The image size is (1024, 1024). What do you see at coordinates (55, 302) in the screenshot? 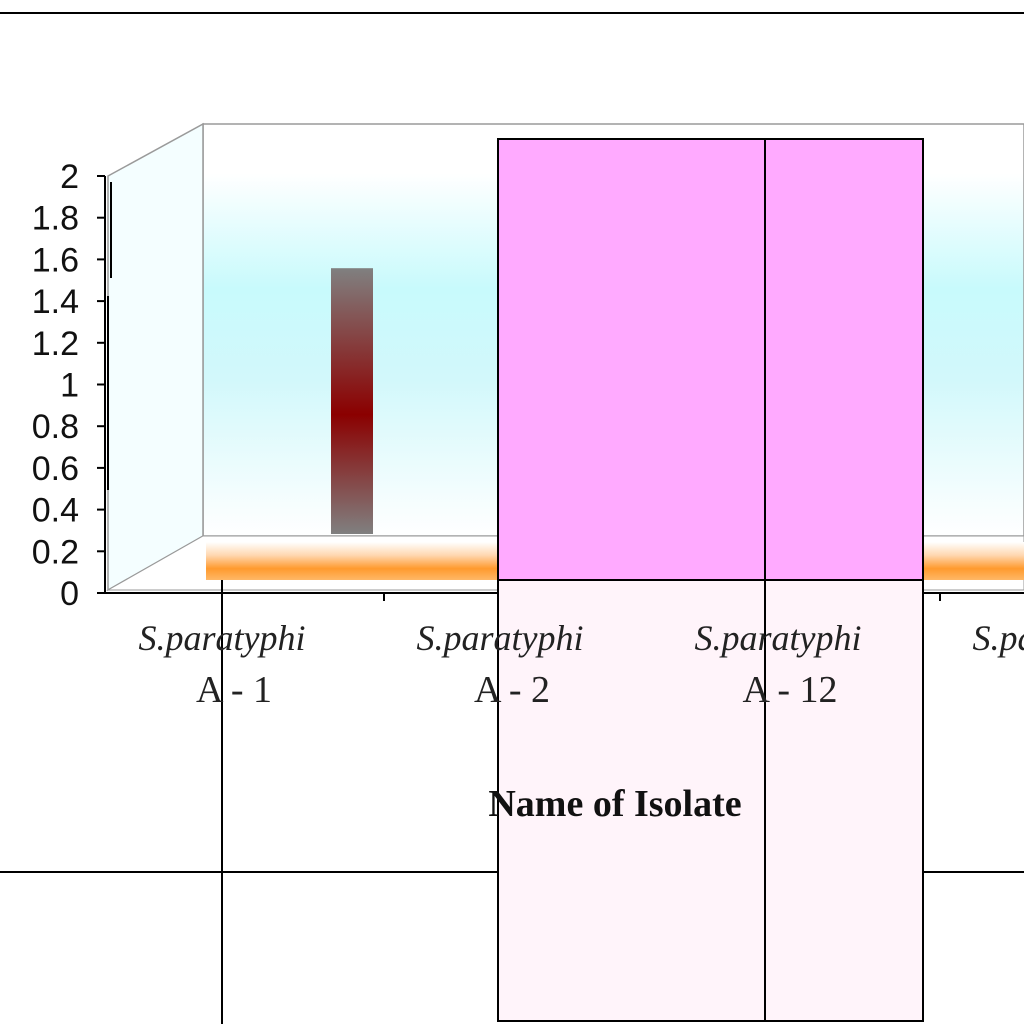
I see `y-tick-label: 1.4` at bounding box center [55, 302].